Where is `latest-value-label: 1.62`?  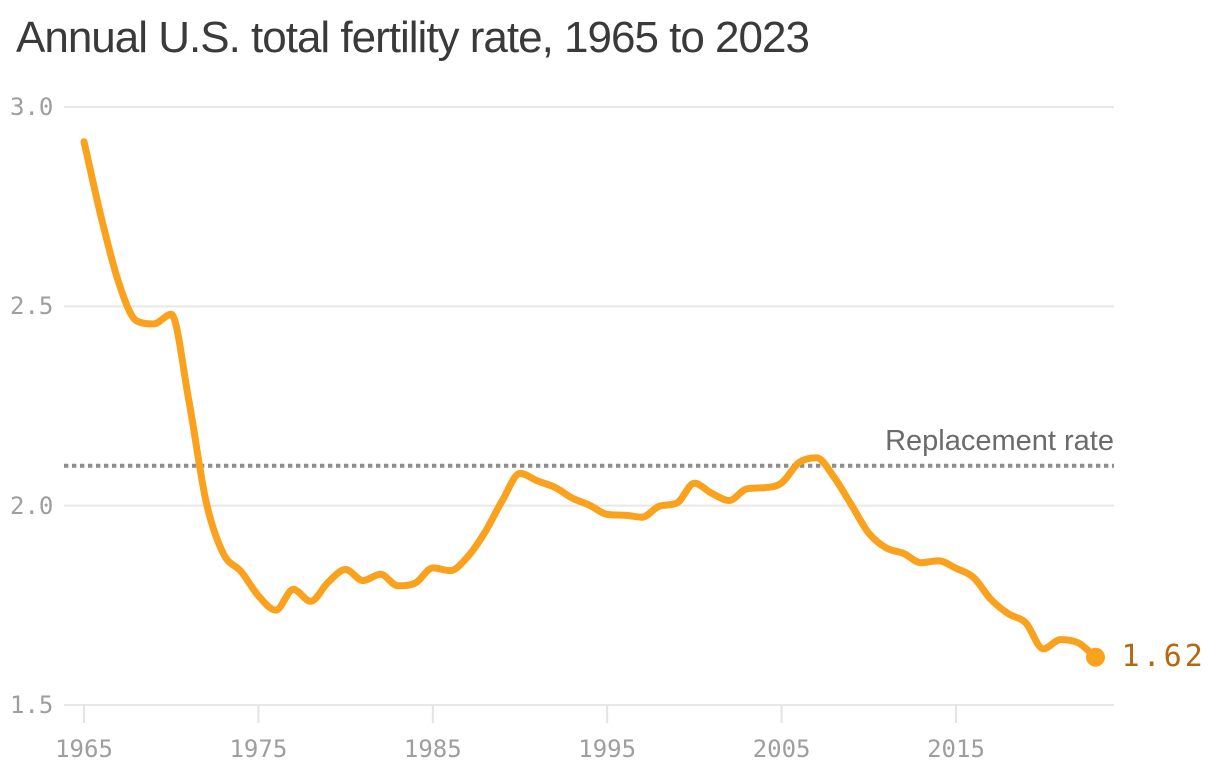 latest-value-label: 1.62 is located at coordinates (1163, 657).